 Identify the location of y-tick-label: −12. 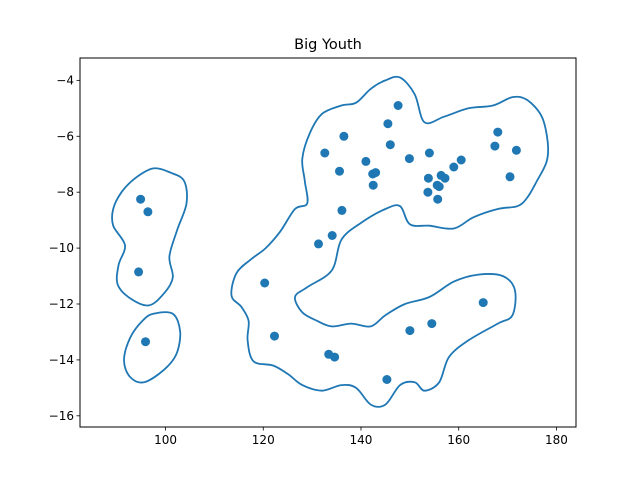
(61, 304).